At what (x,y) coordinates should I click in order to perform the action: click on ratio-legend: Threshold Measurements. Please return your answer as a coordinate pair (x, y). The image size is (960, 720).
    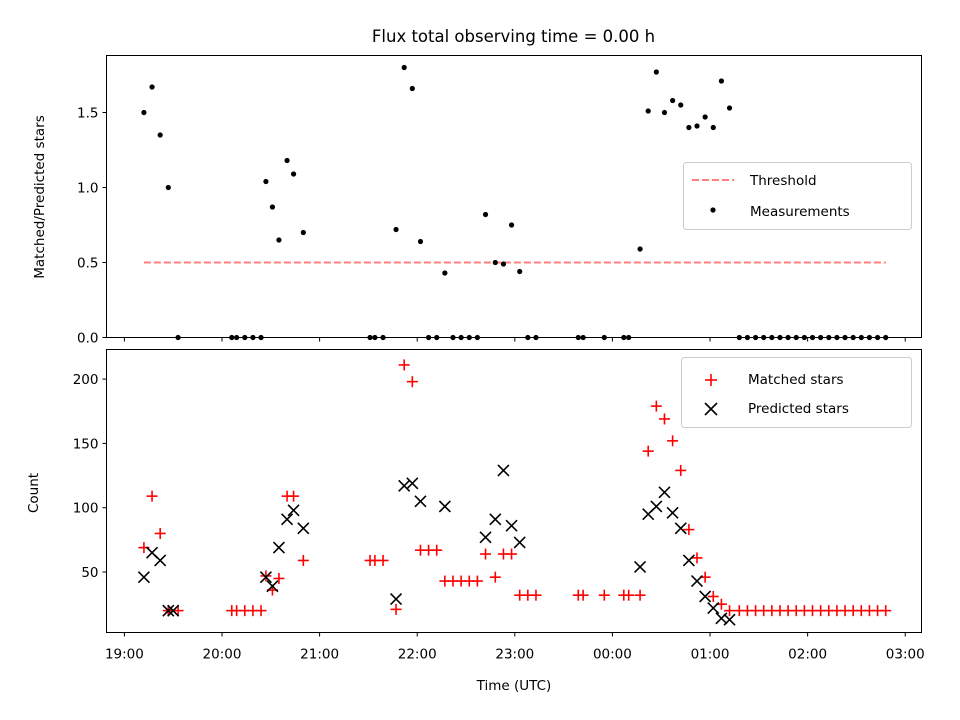
    Looking at the image, I should click on (797, 196).